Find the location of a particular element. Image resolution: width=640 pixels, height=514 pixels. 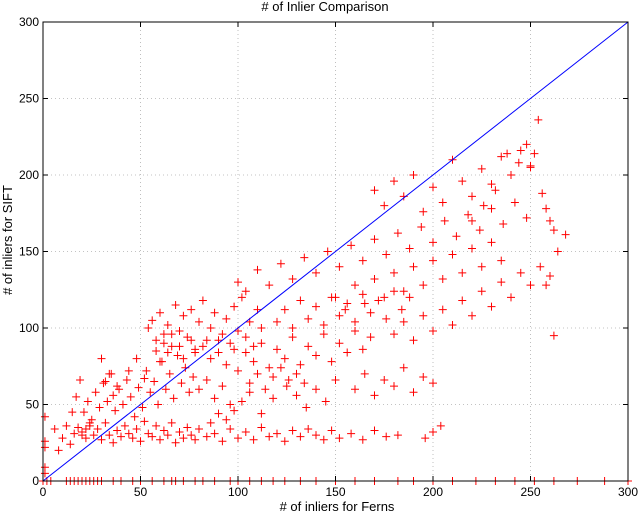

y-tick-label: 250 is located at coordinates (29, 99).